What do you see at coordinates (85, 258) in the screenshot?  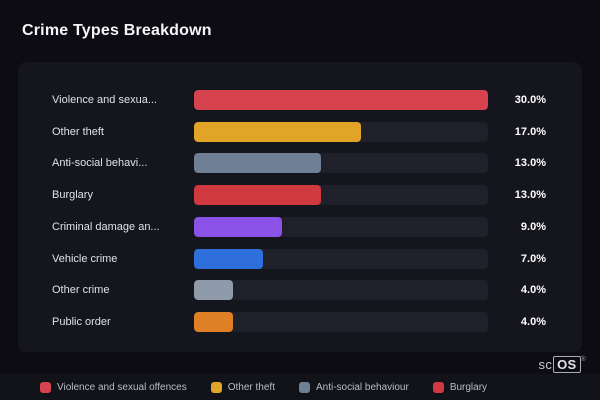 I see `category-label: Vehicle crime` at bounding box center [85, 258].